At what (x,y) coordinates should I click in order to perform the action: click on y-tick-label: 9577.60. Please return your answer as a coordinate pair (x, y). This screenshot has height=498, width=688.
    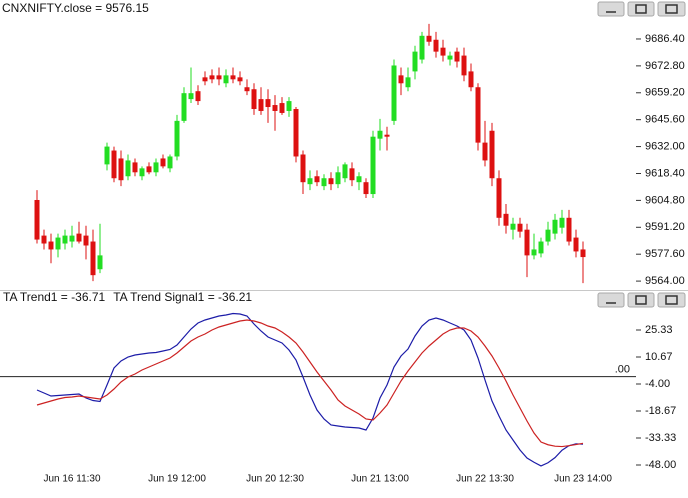
    Looking at the image, I should click on (665, 254).